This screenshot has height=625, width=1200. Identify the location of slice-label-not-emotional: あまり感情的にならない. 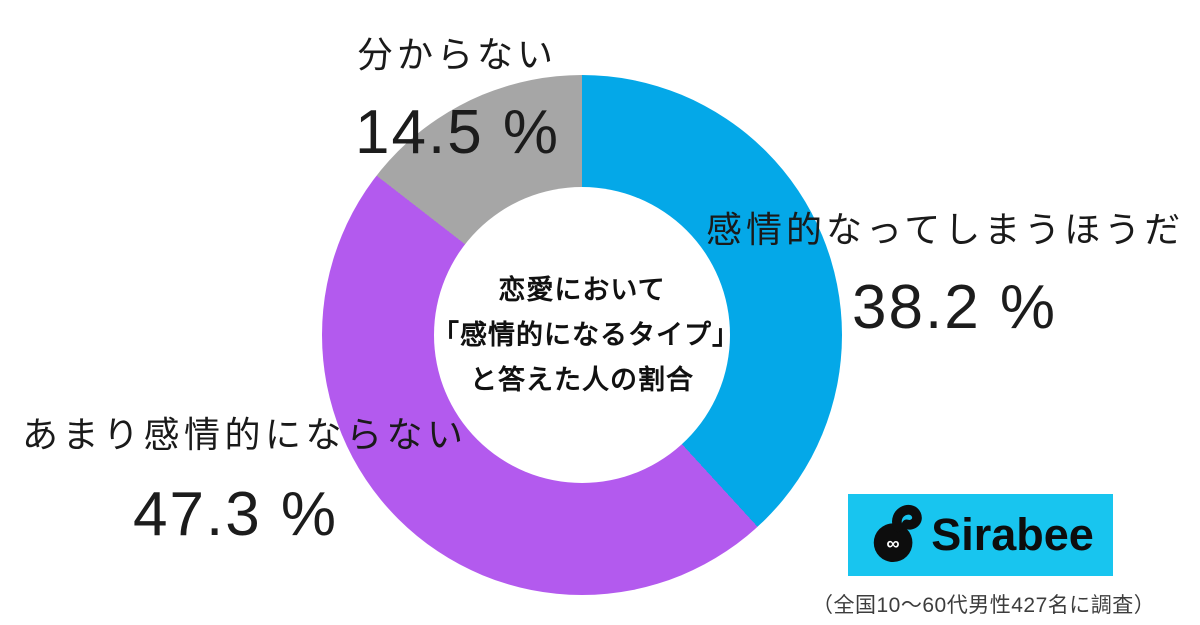
(245, 434).